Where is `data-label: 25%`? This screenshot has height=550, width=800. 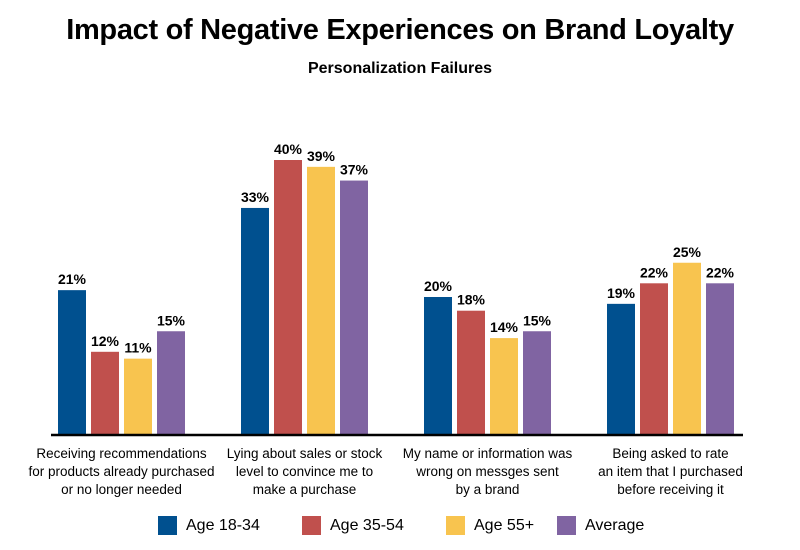 data-label: 25% is located at coordinates (687, 252).